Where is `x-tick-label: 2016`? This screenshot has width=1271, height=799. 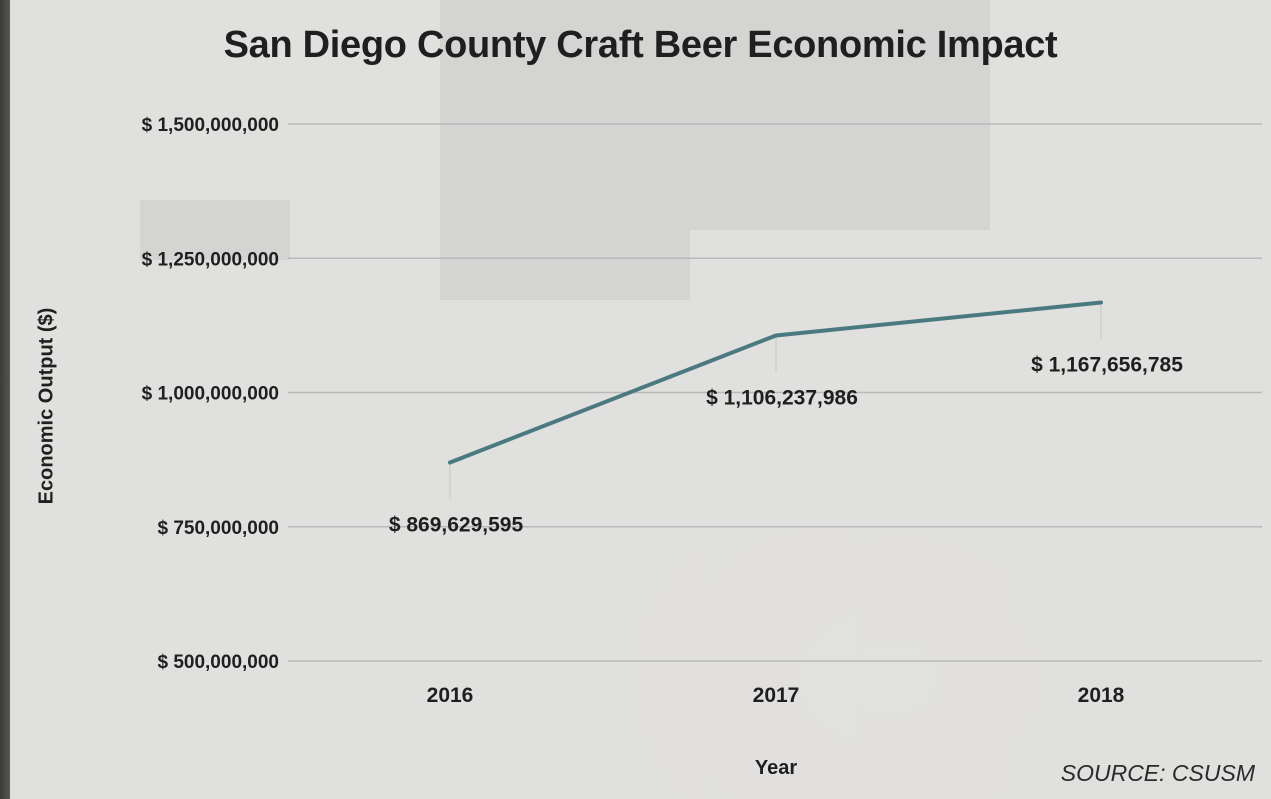 x-tick-label: 2016 is located at coordinates (450, 695).